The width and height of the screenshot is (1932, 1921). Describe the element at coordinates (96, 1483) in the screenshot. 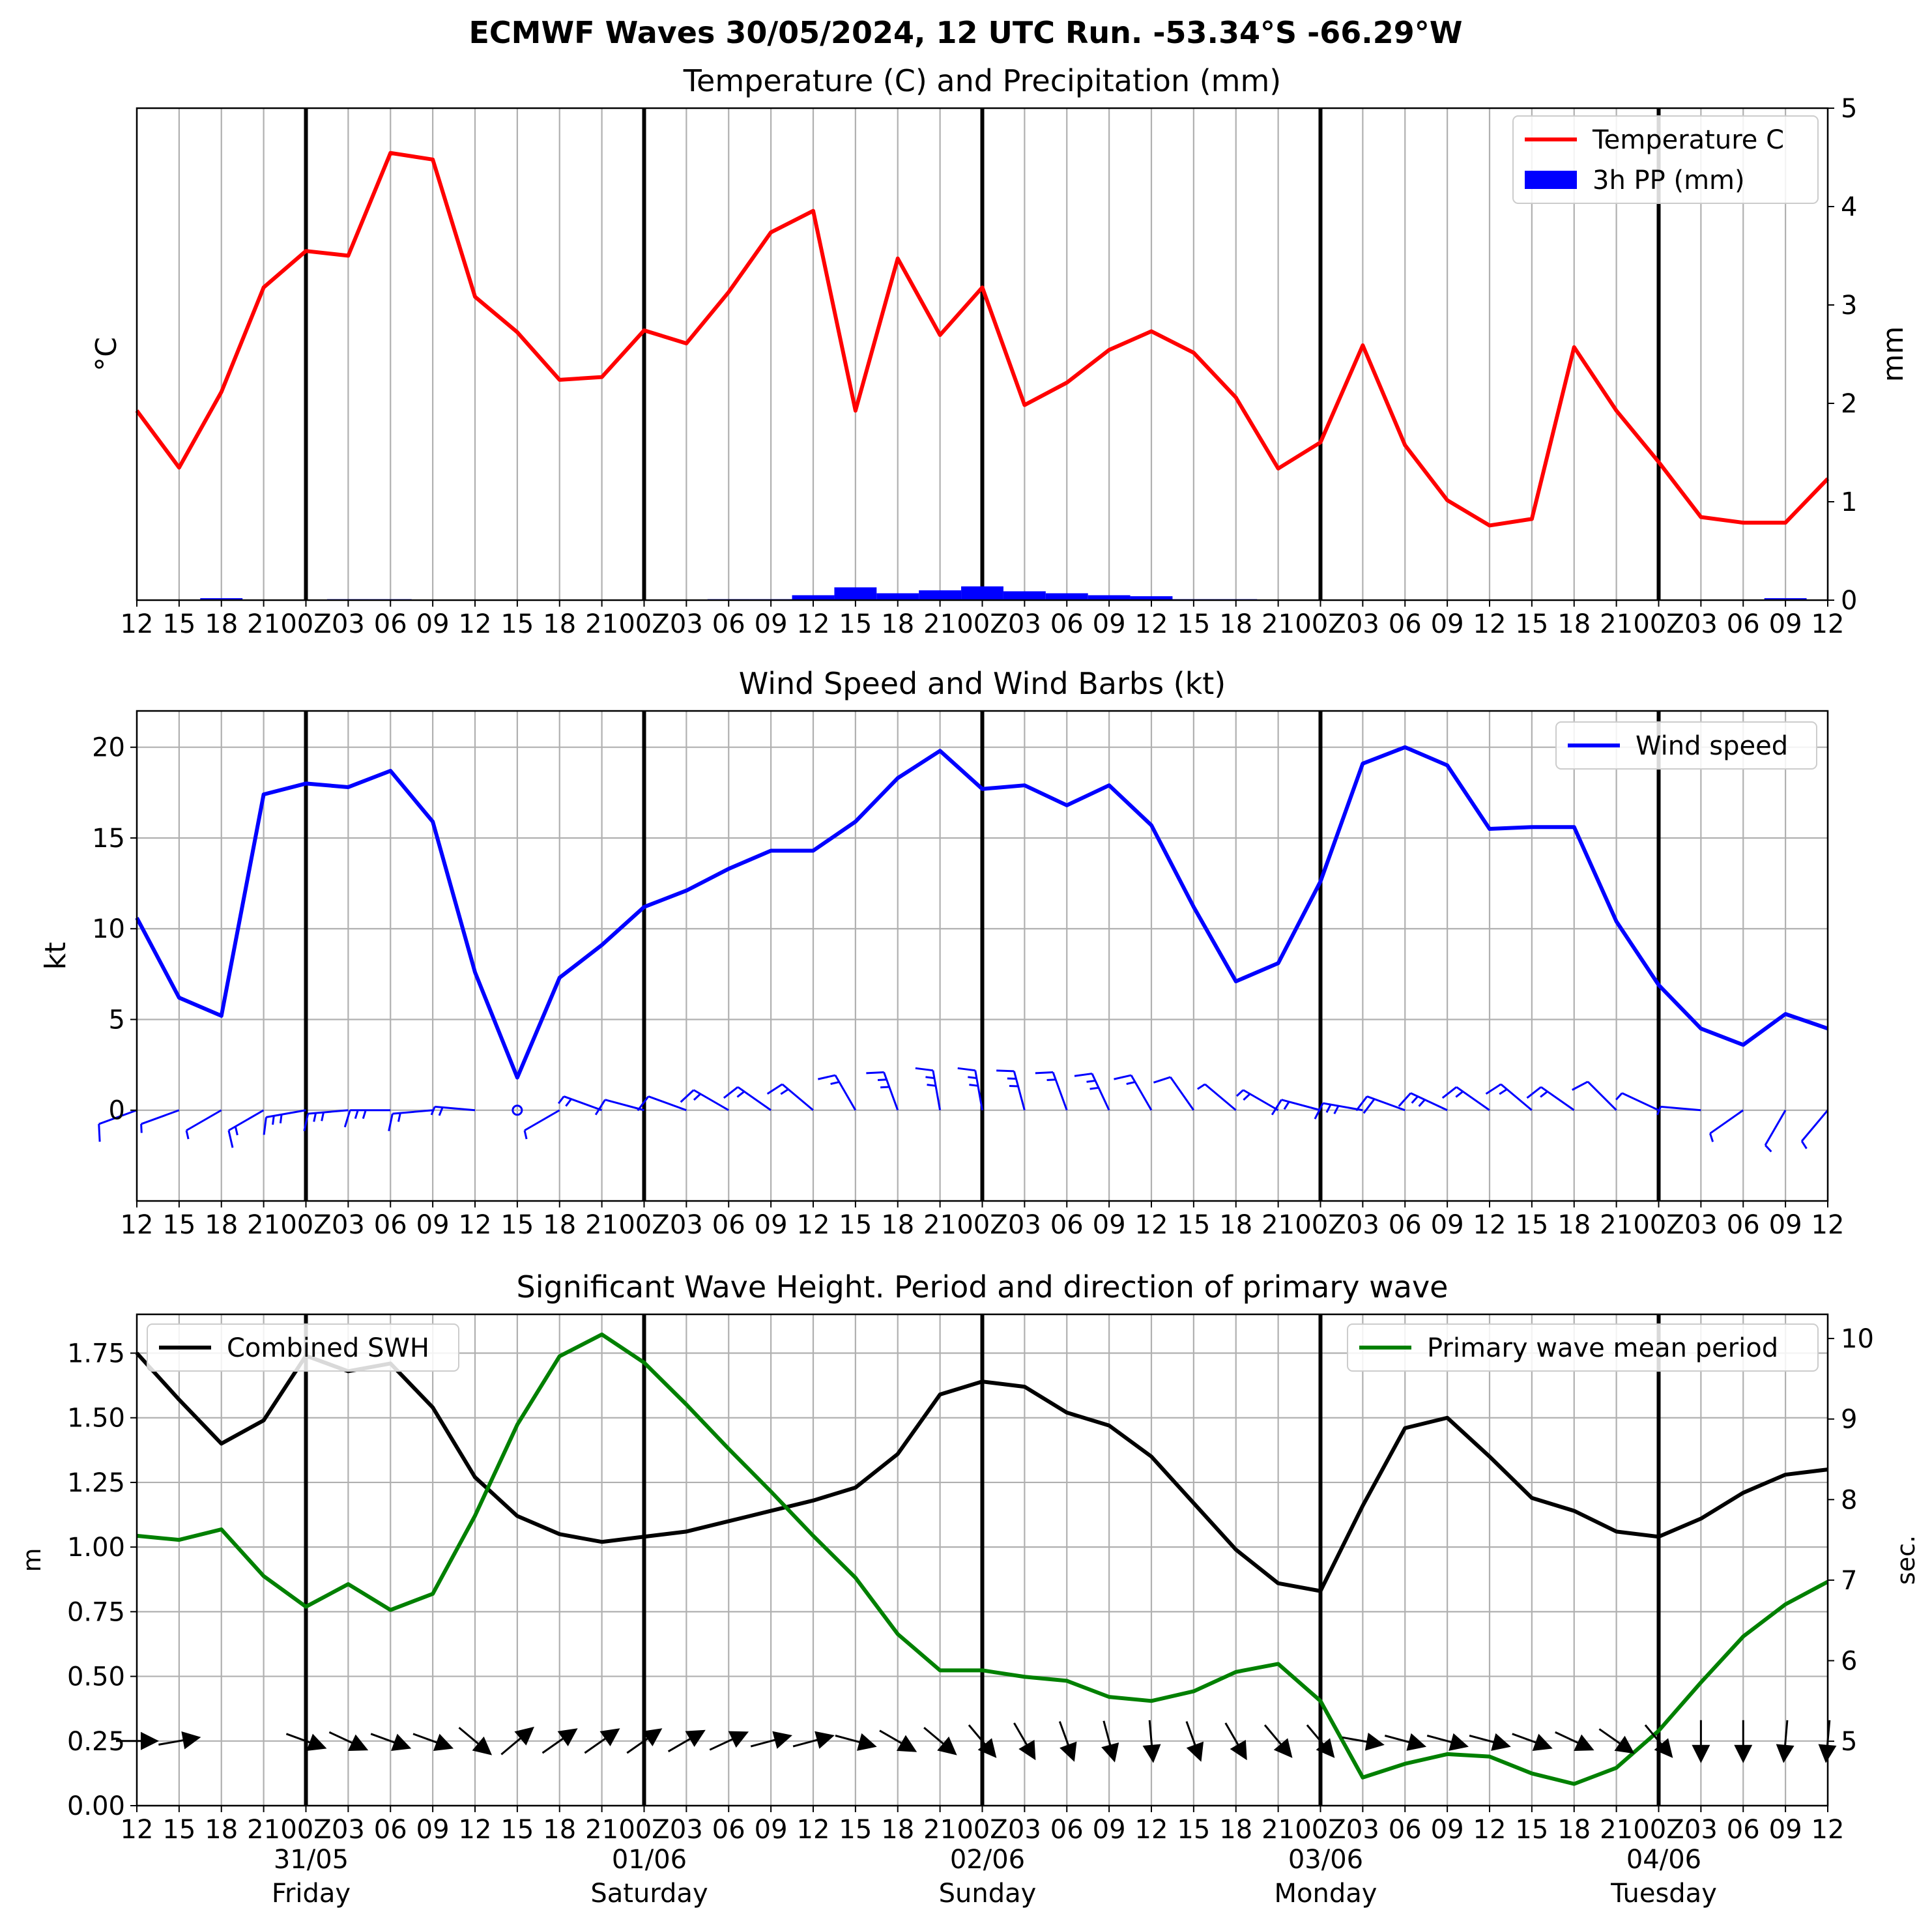

I see `y-tick-label: 1.25` at that location.